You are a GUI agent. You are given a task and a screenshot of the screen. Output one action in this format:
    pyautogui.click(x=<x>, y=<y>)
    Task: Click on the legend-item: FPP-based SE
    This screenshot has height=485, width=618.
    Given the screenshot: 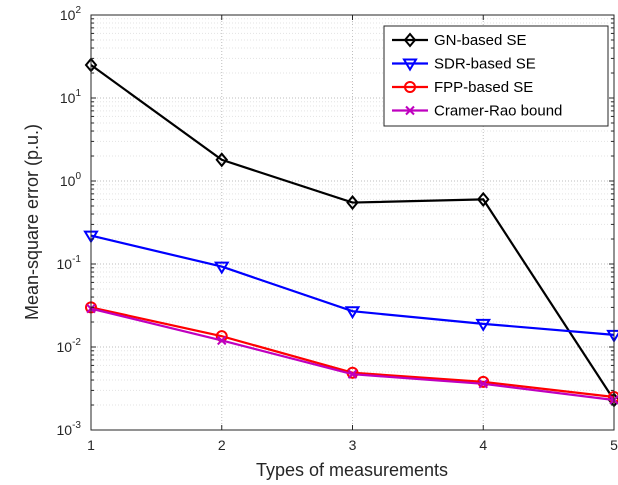 What is the action you would take?
    pyautogui.click(x=462, y=87)
    